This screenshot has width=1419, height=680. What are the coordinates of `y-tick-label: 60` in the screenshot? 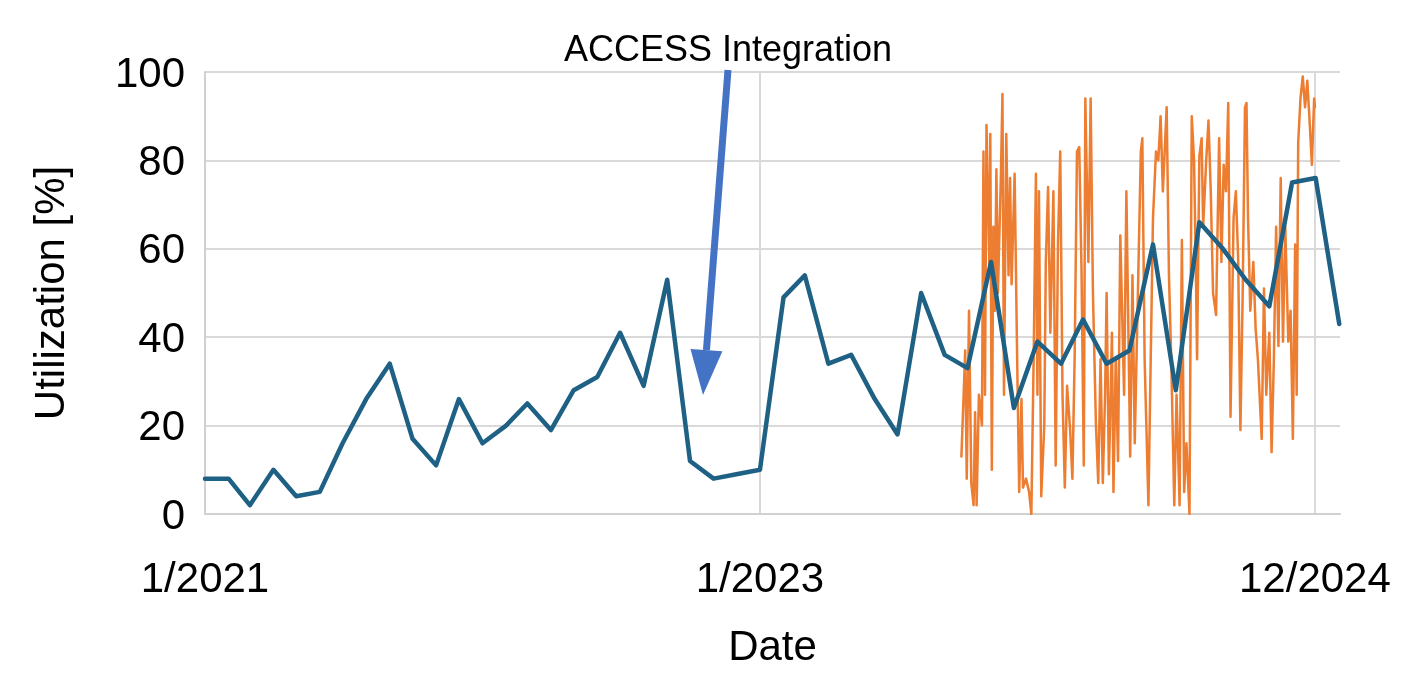 It's located at (161, 249).